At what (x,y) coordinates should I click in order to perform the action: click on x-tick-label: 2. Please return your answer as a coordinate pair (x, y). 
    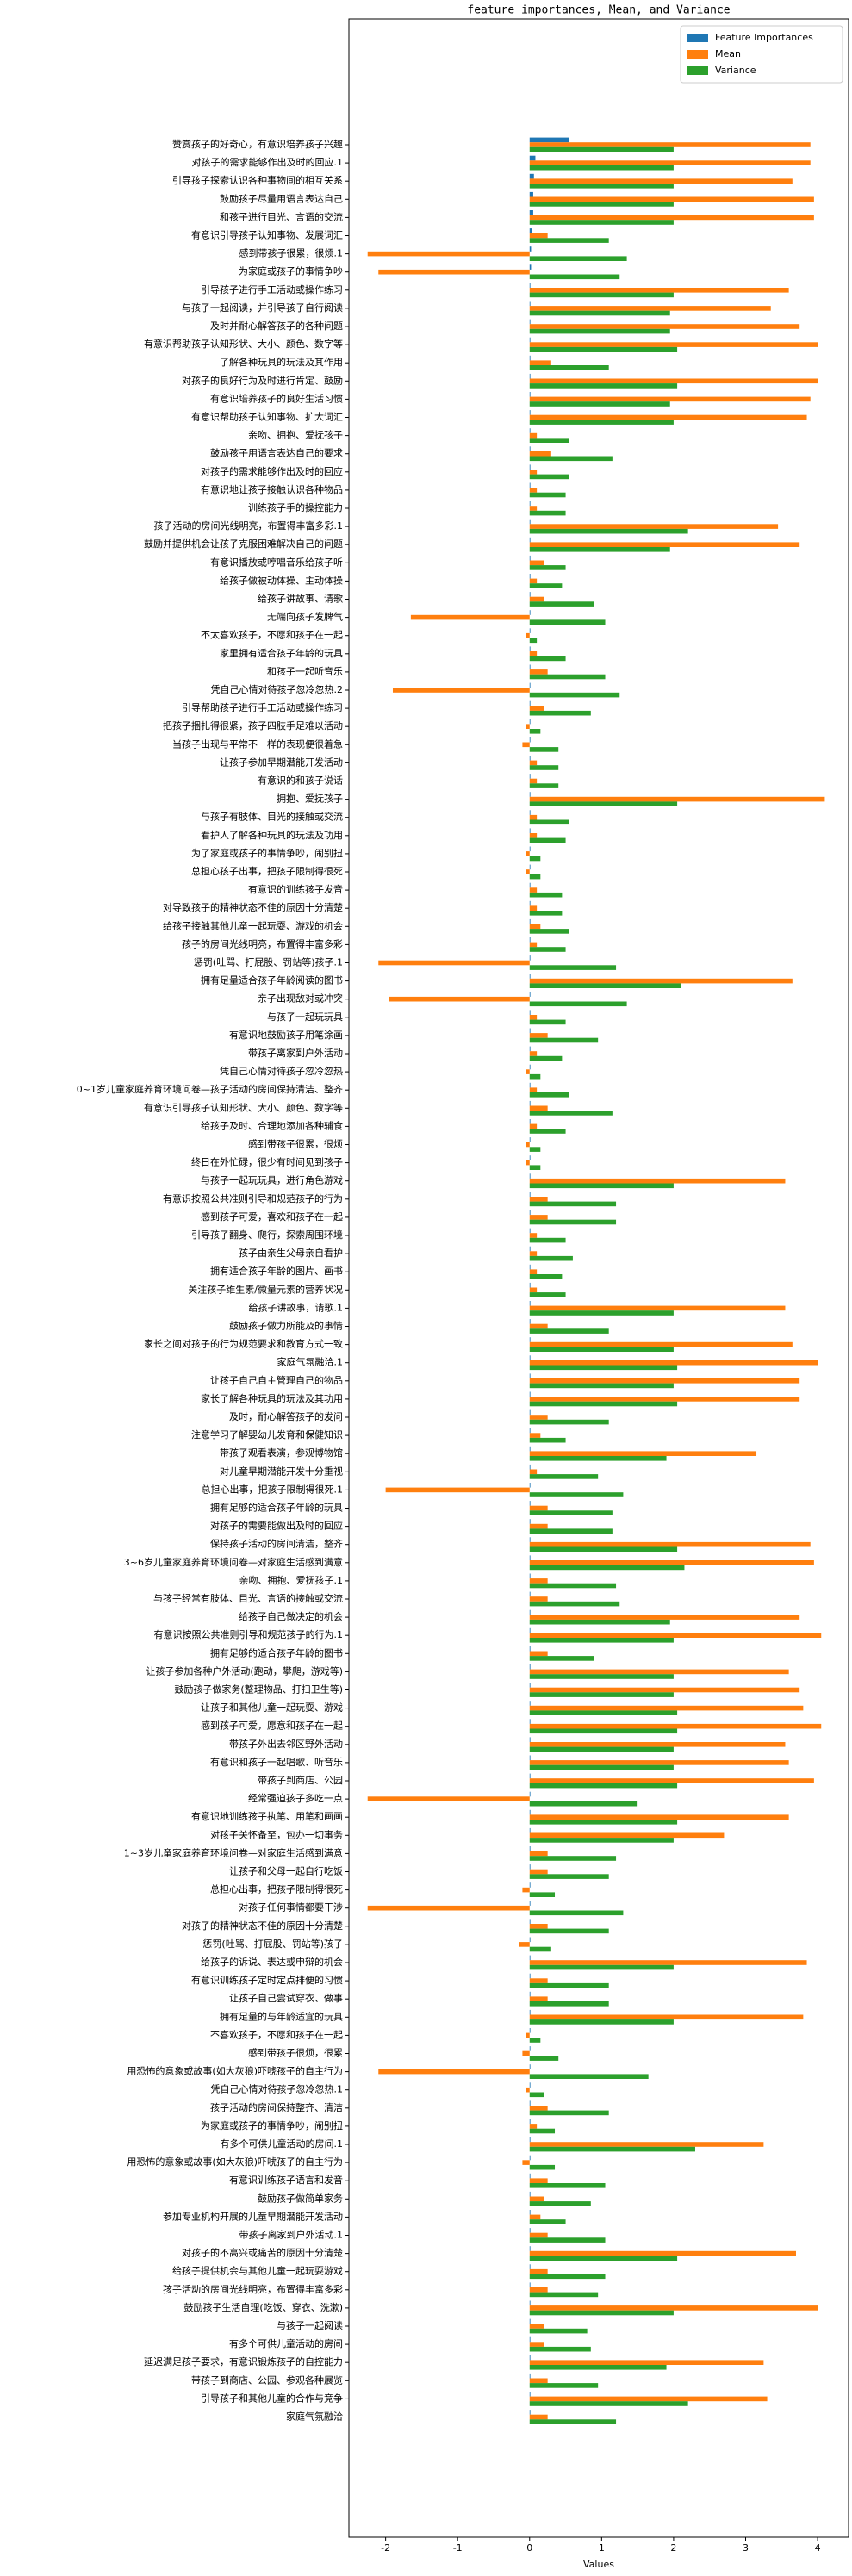
    Looking at the image, I should click on (673, 2548).